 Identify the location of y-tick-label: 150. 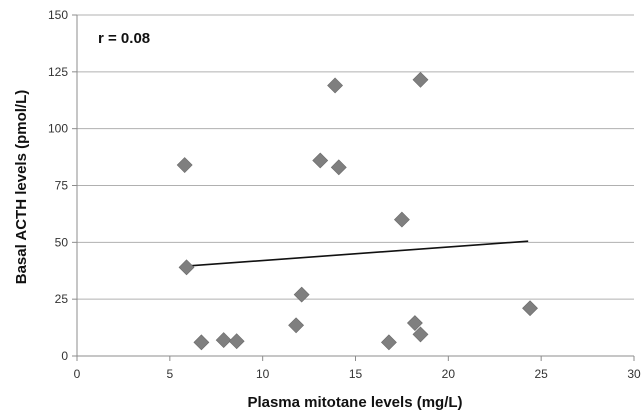
(58, 15).